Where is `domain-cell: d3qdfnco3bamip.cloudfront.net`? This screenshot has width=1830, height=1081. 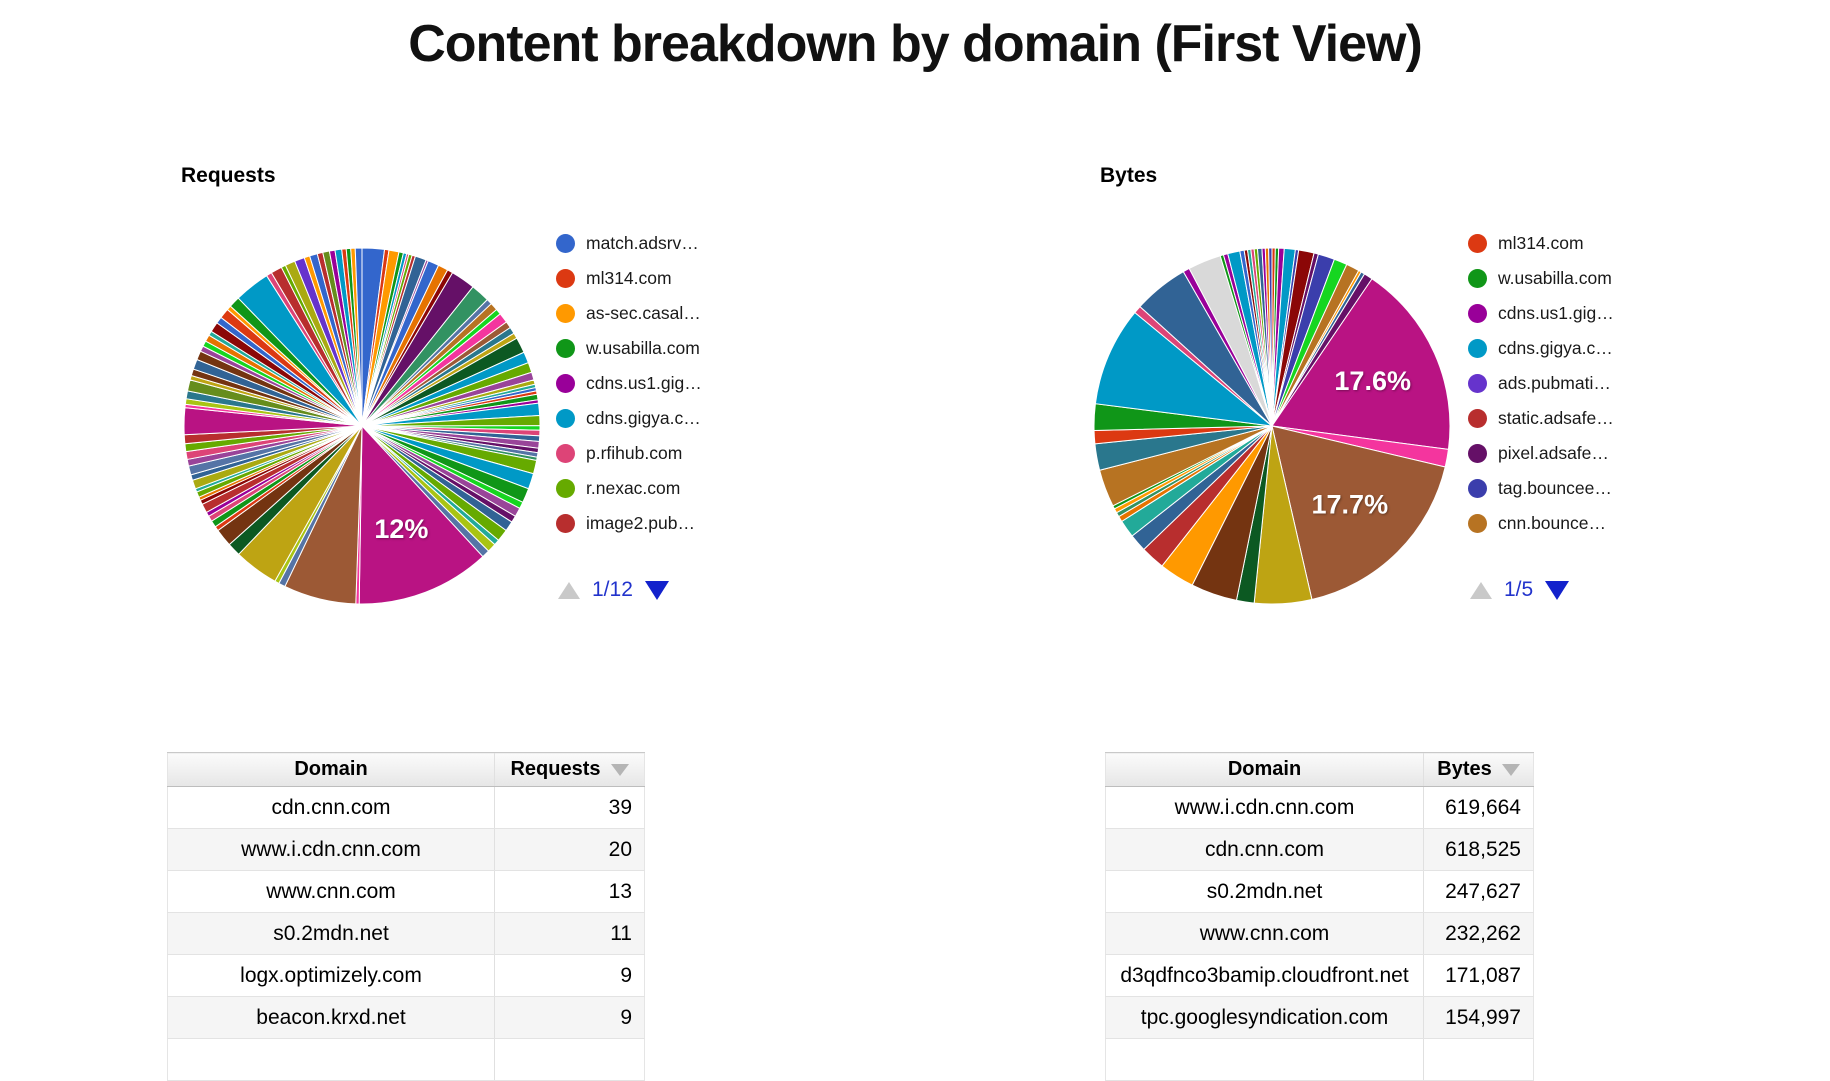
domain-cell: d3qdfnco3bamip.cloudfront.net is located at coordinates (1264, 975).